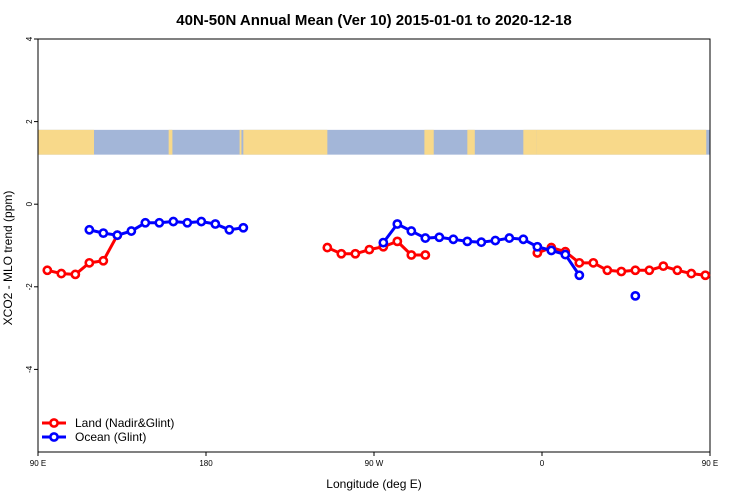  I want to click on x-tick-label: 90 W, so click(374, 463).